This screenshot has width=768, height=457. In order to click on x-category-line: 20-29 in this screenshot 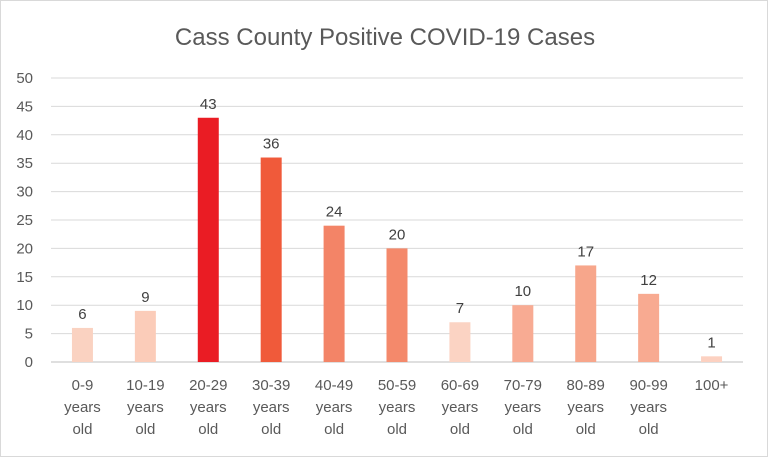, I will do `click(208, 385)`.